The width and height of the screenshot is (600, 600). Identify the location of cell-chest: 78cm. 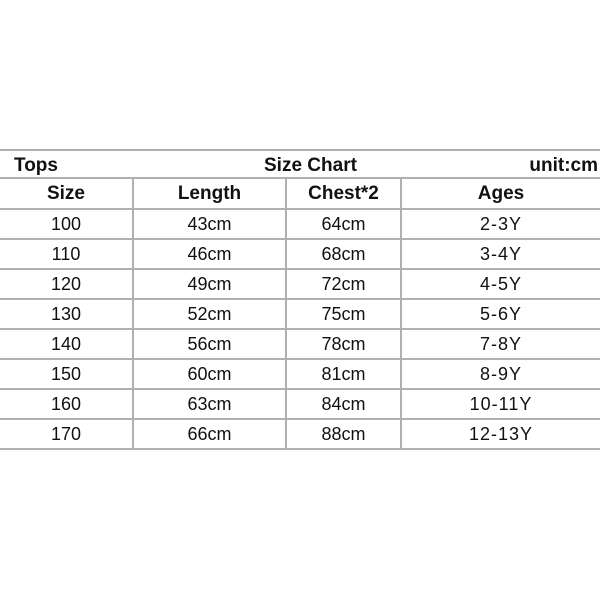
(344, 344).